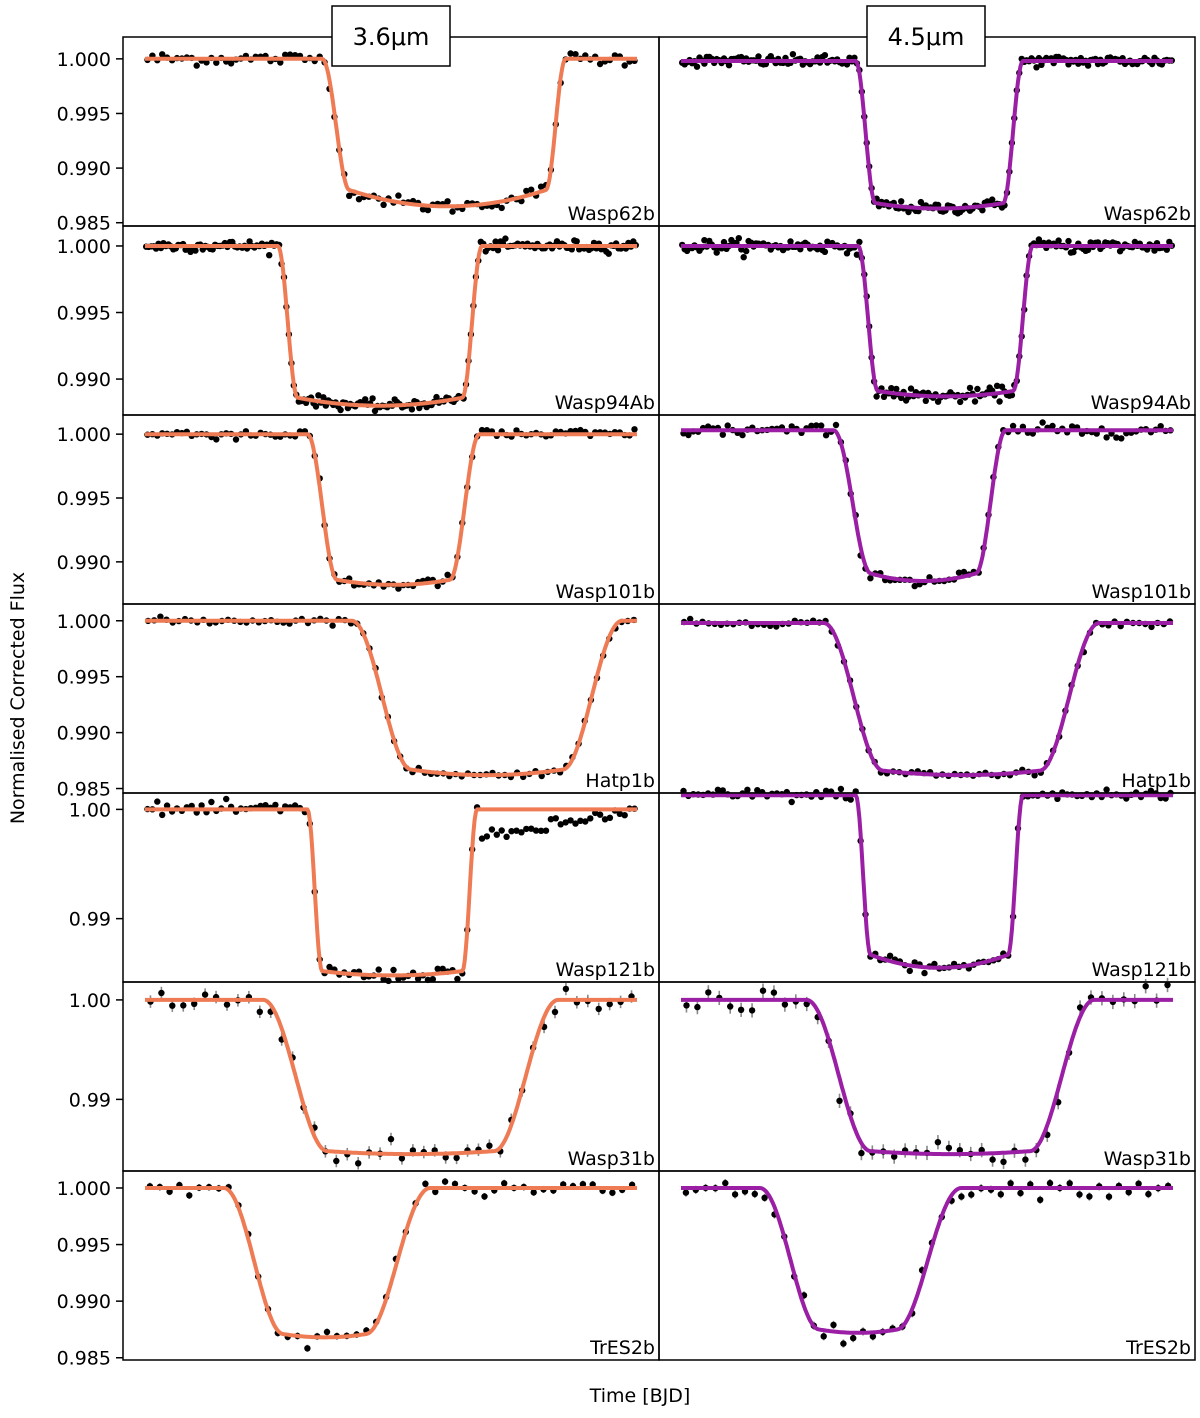 The height and width of the screenshot is (1418, 1200). Describe the element at coordinates (391, 888) in the screenshot. I see `panel-wasp121b-ch1: Wasp121b` at that location.